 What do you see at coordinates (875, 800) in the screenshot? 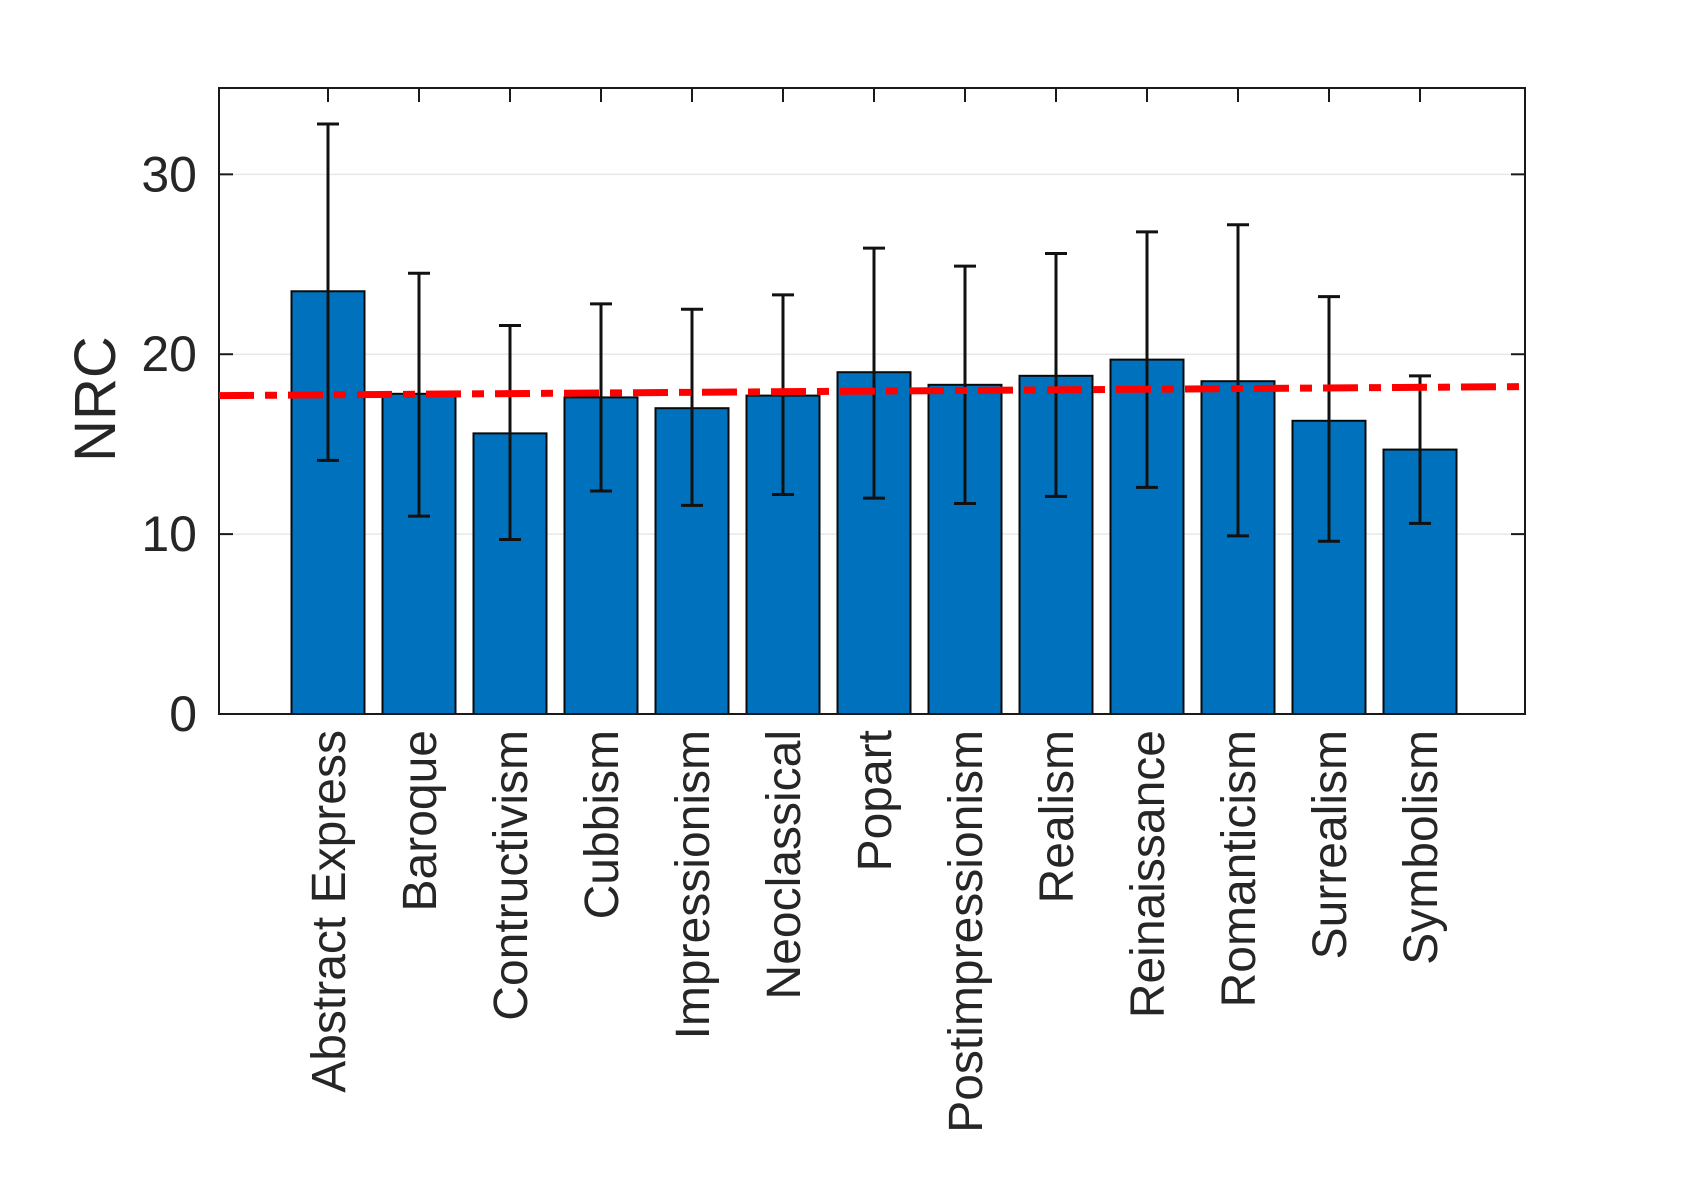
I see `x-tick-label: Popart` at bounding box center [875, 800].